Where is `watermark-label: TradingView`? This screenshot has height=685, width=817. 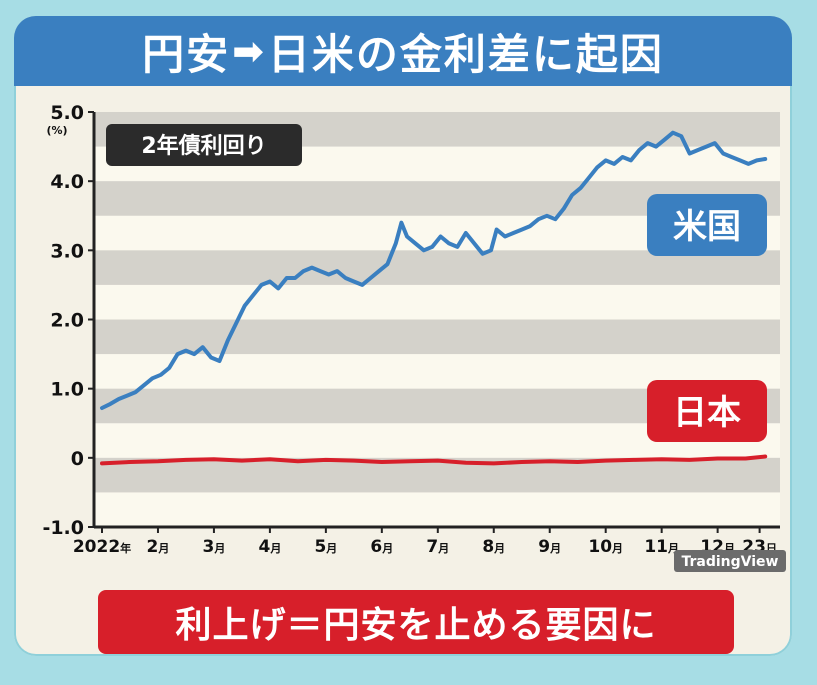
watermark-label: TradingView is located at coordinates (730, 562).